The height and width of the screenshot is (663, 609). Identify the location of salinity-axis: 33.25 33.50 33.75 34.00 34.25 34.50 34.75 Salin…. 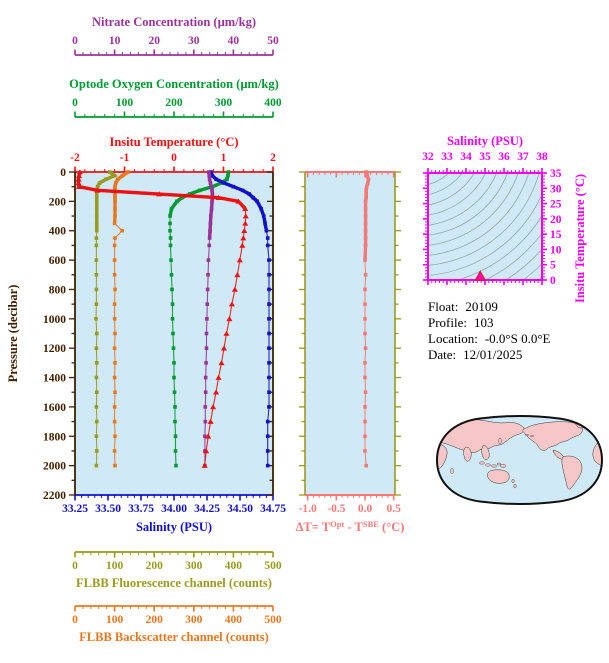
(174, 514).